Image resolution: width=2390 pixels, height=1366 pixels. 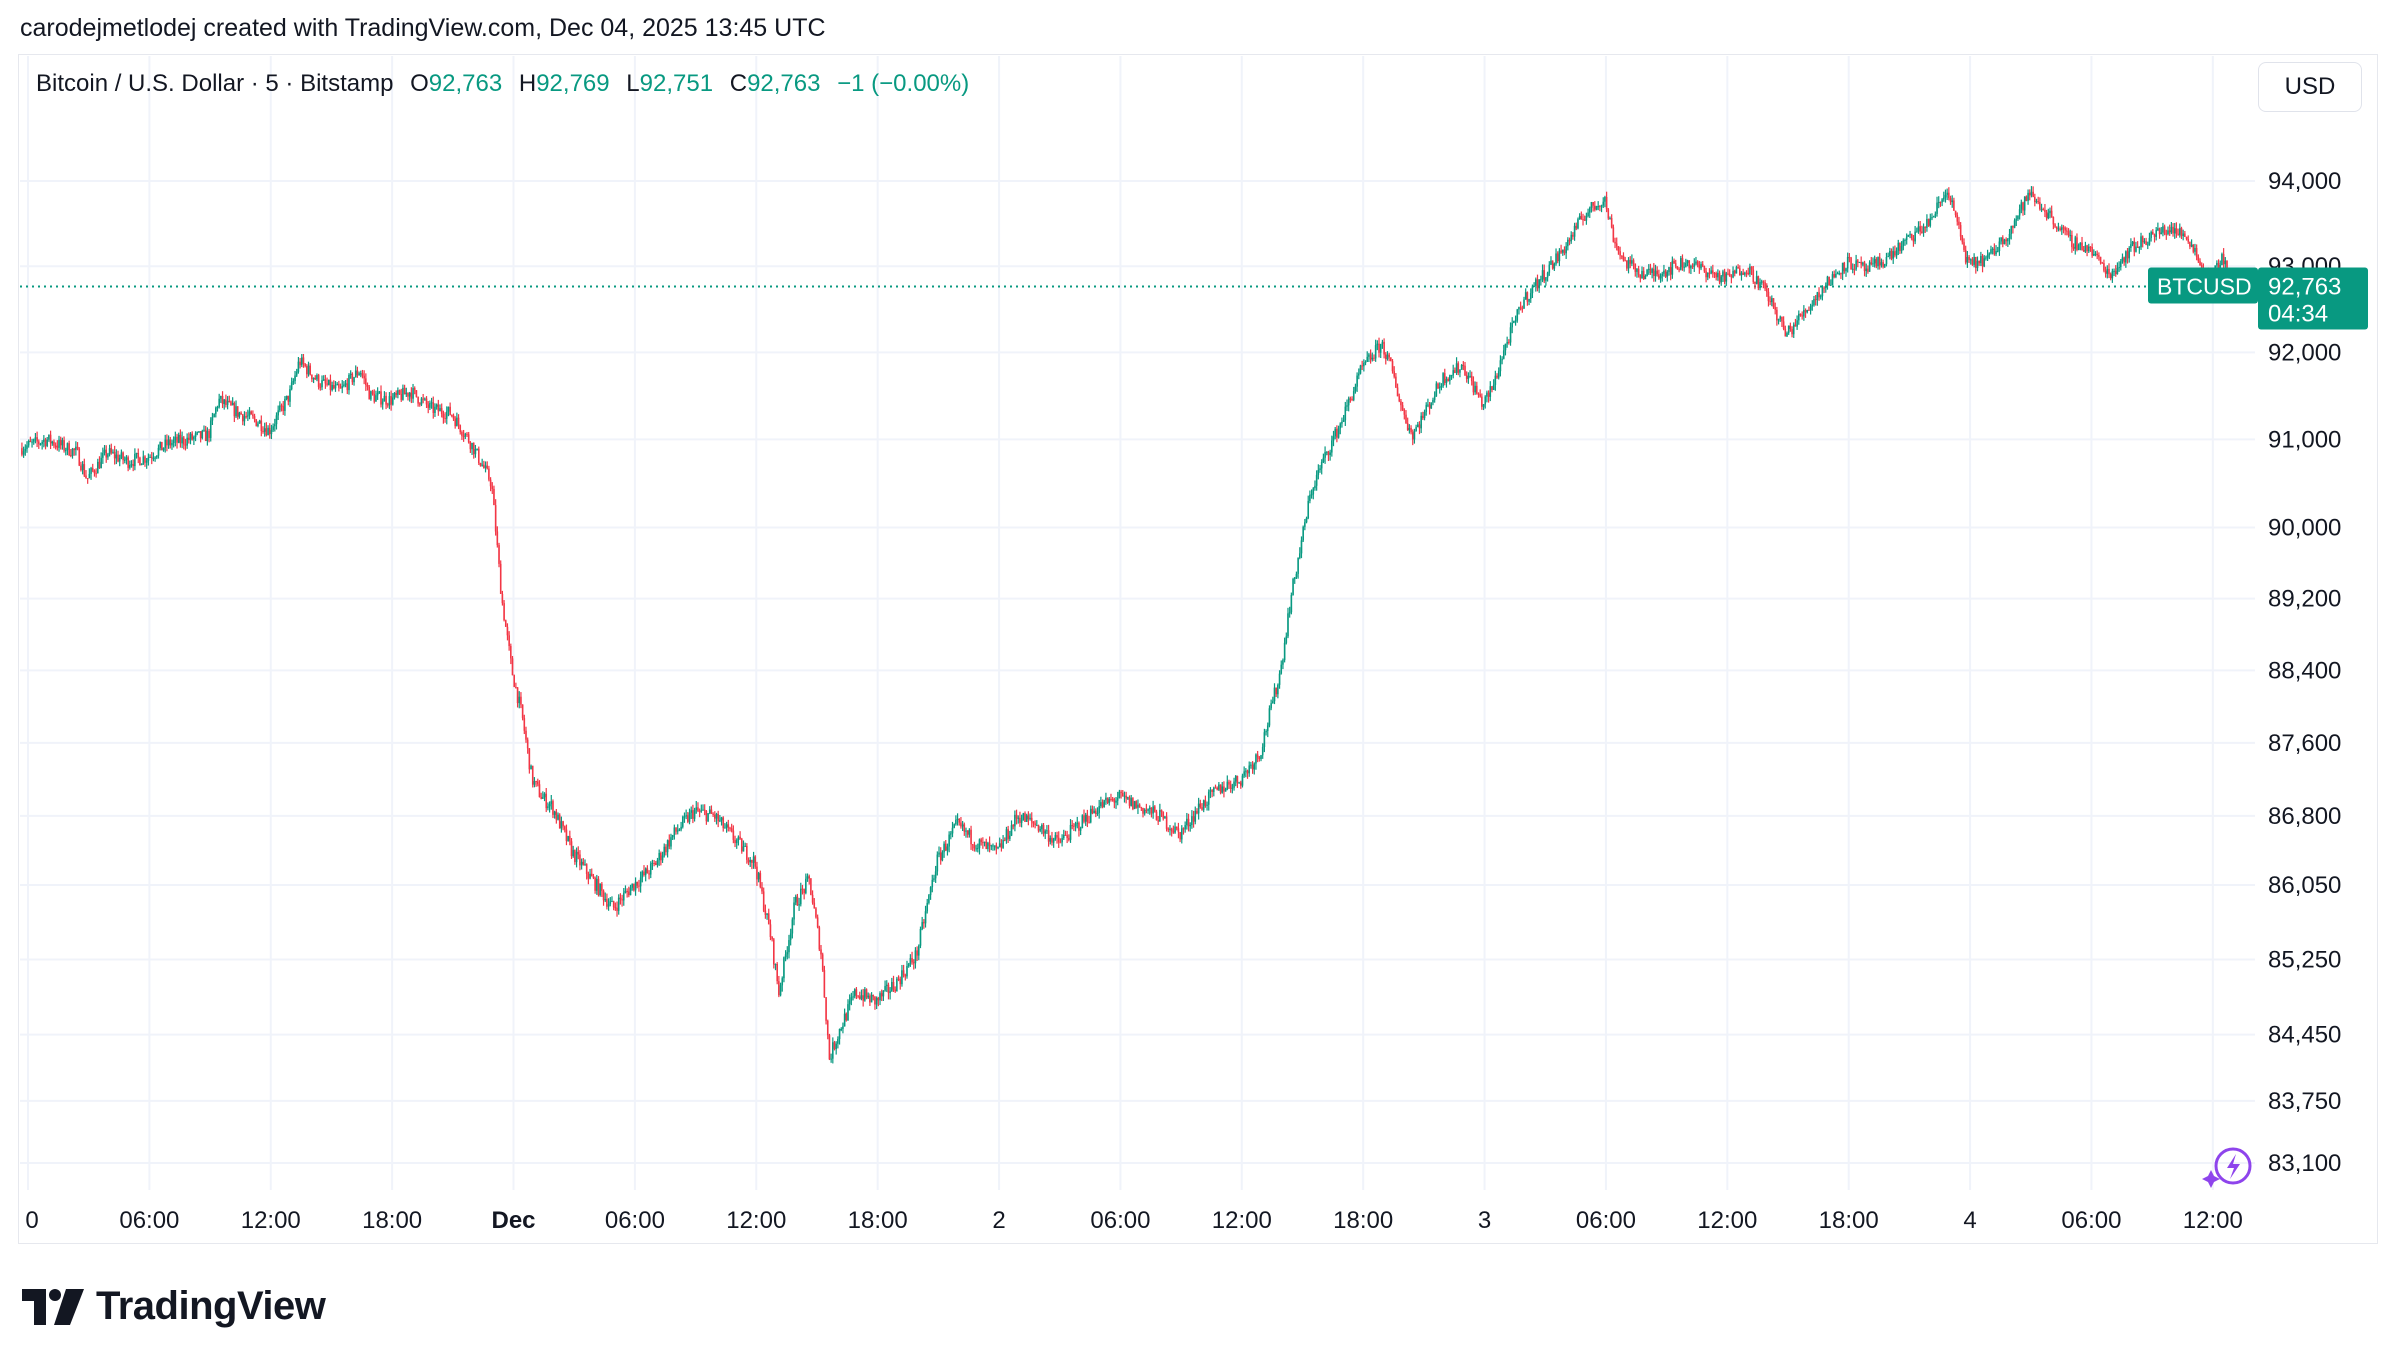 What do you see at coordinates (1120, 1220) in the screenshot?
I see `time-axis-label: 06:00` at bounding box center [1120, 1220].